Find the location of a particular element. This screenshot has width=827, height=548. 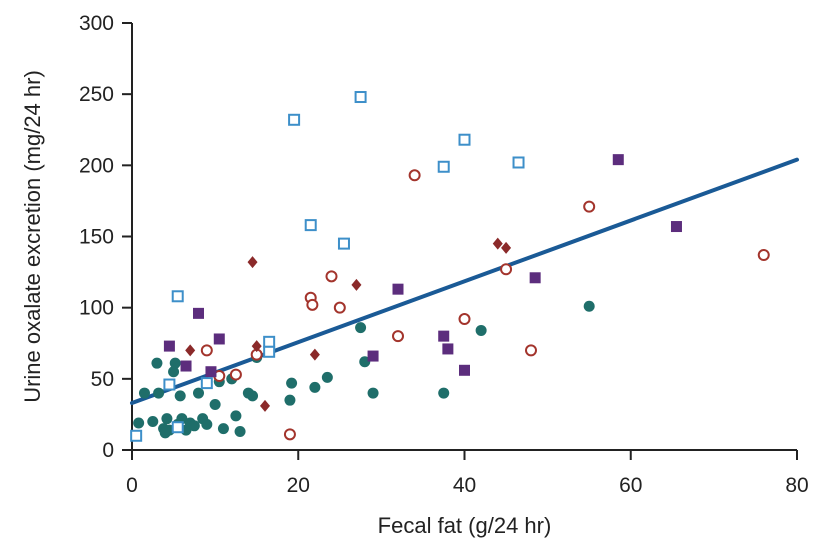

x-tick-label: 80 is located at coordinates (796, 485).